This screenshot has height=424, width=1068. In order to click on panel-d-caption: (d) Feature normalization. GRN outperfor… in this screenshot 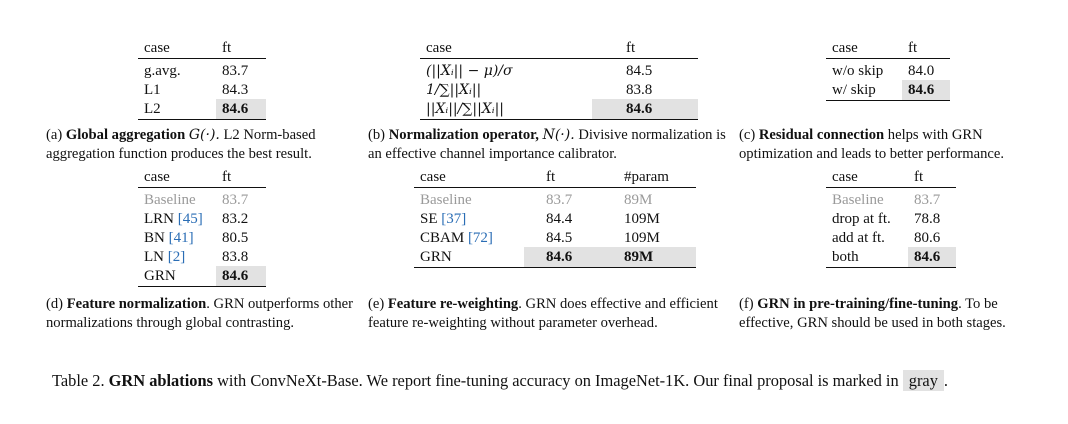, I will do `click(202, 314)`.